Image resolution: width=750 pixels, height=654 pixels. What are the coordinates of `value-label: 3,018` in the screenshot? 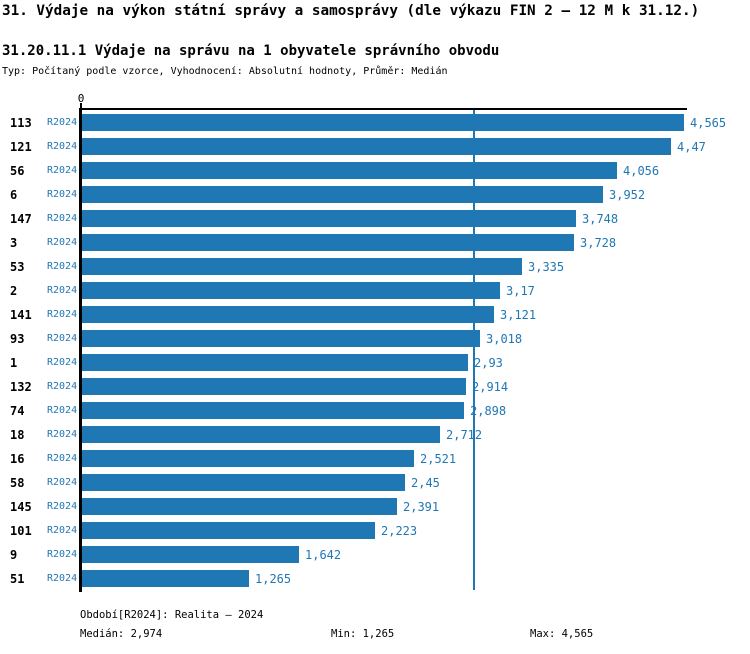 It's located at (504, 339).